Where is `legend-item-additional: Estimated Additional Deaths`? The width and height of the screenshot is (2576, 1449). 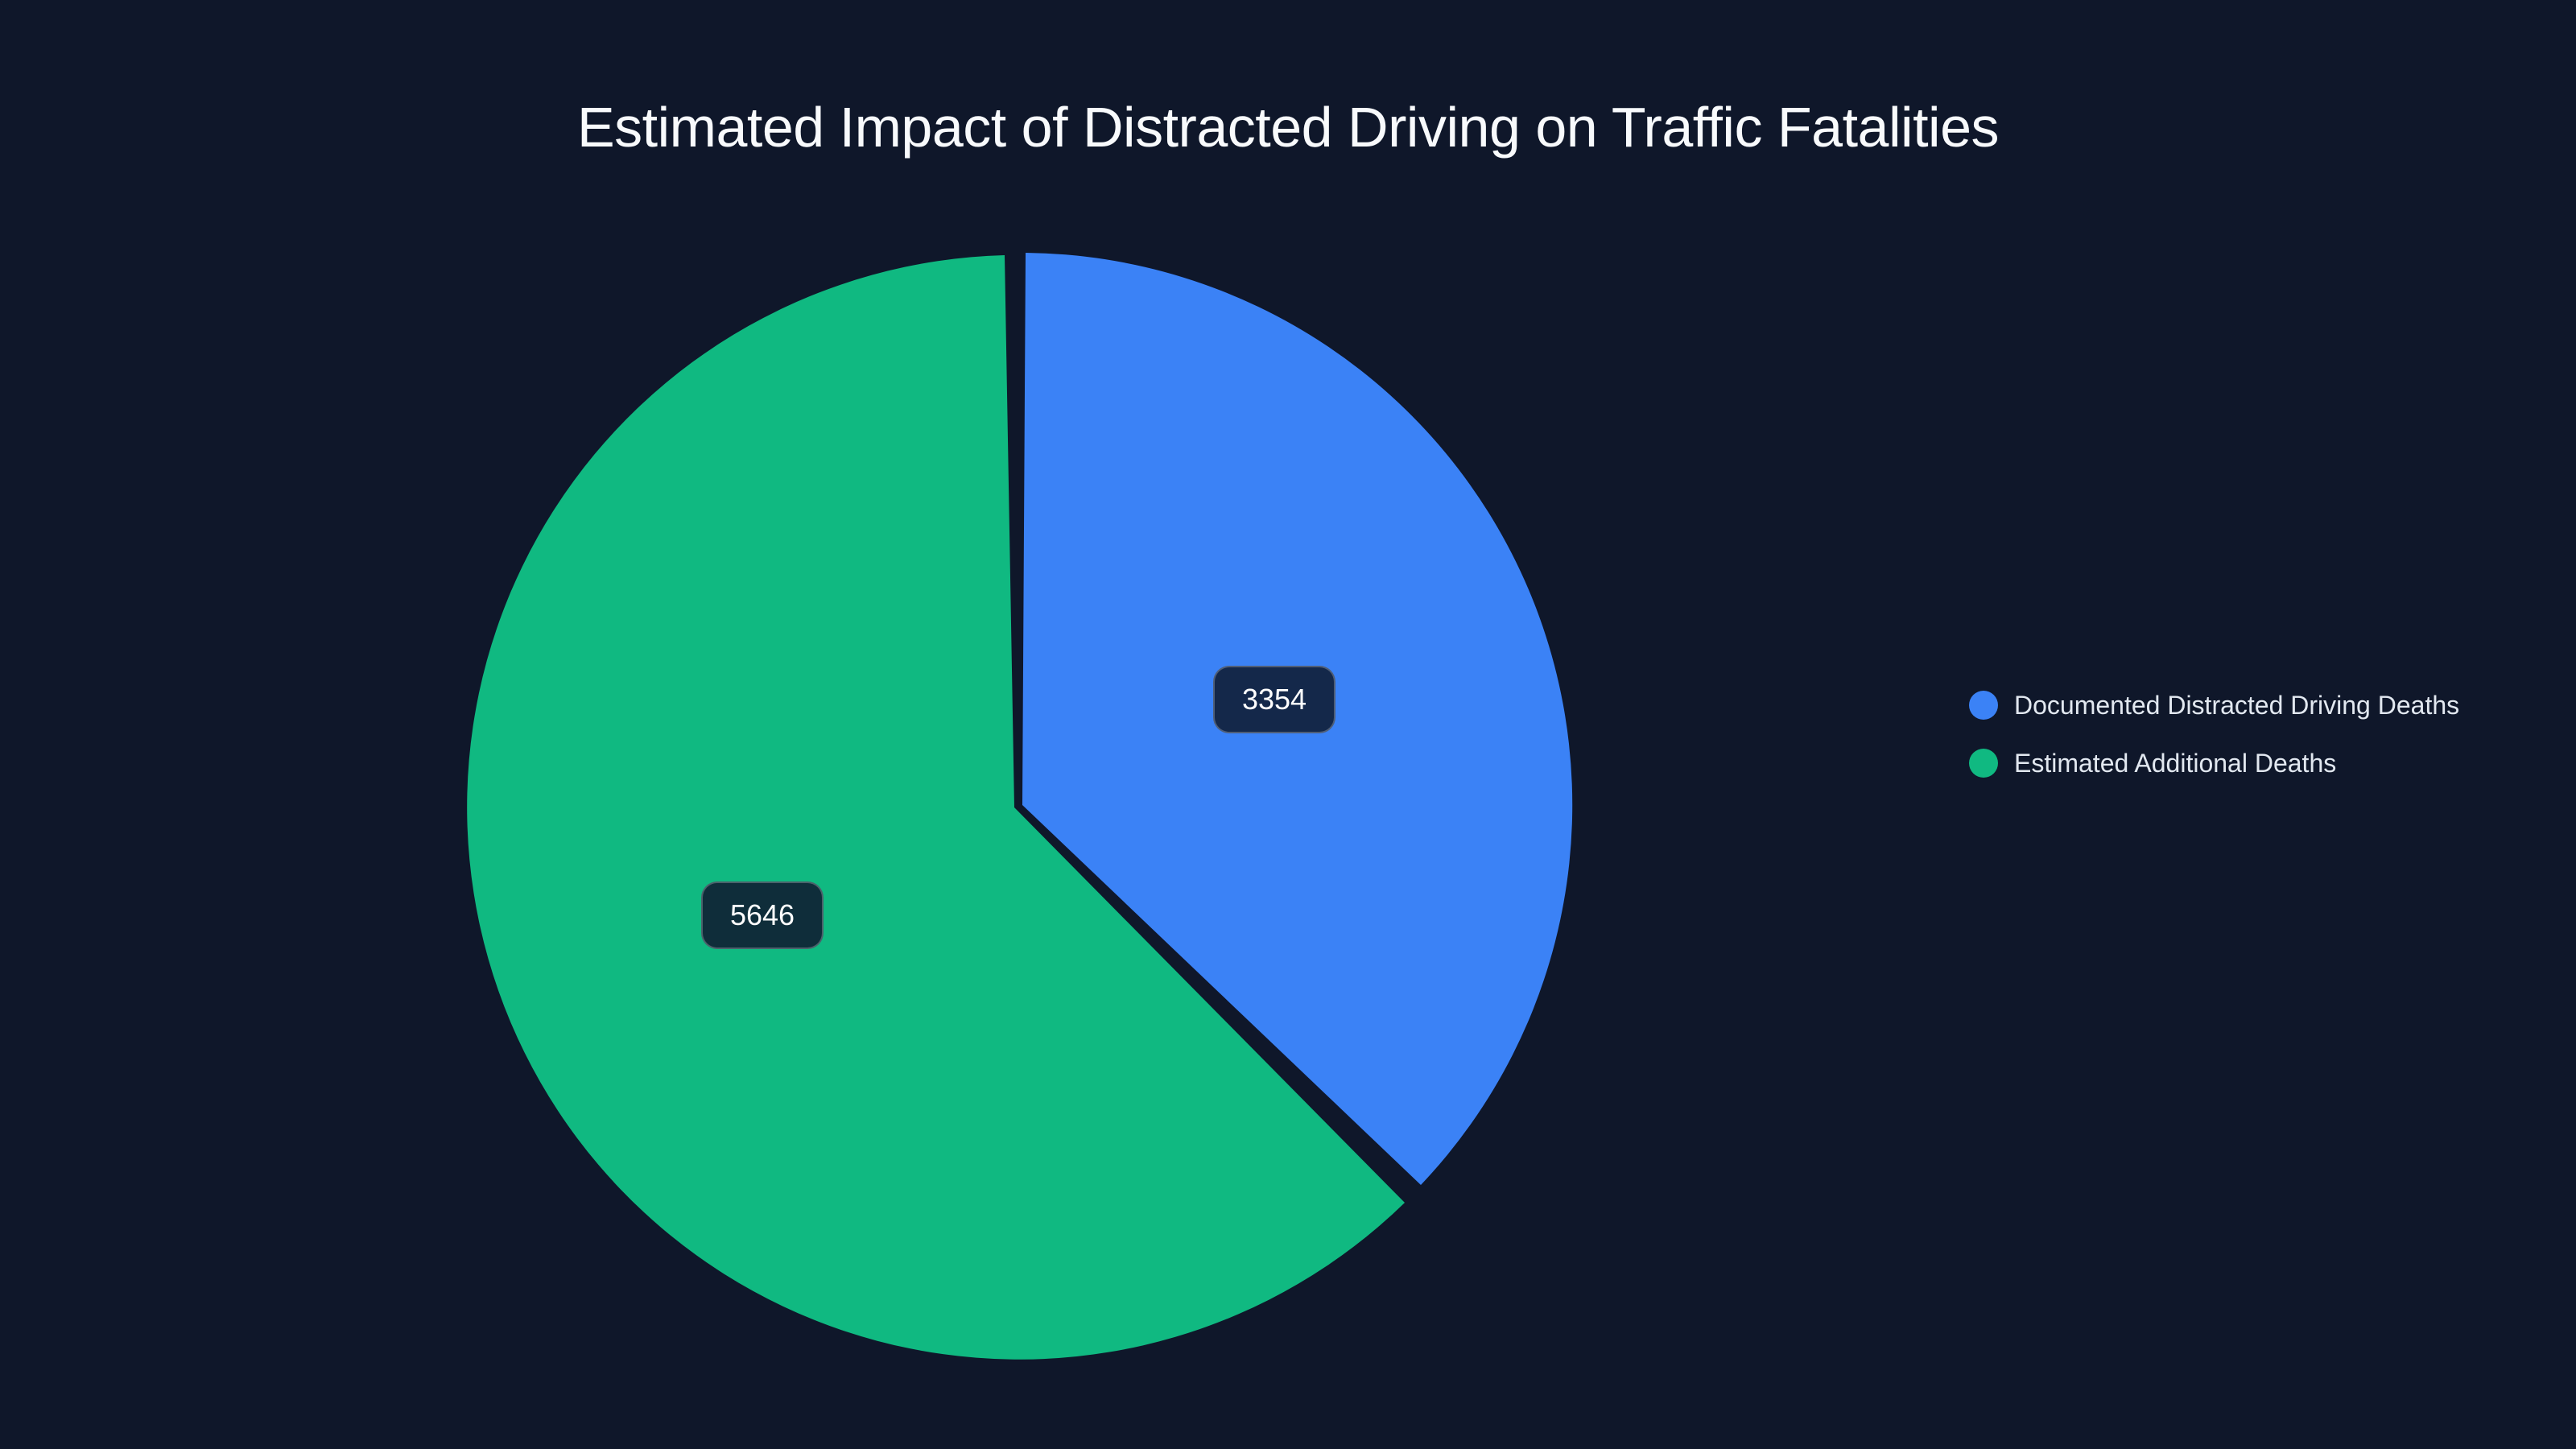 legend-item-additional: Estimated Additional Deaths is located at coordinates (2214, 763).